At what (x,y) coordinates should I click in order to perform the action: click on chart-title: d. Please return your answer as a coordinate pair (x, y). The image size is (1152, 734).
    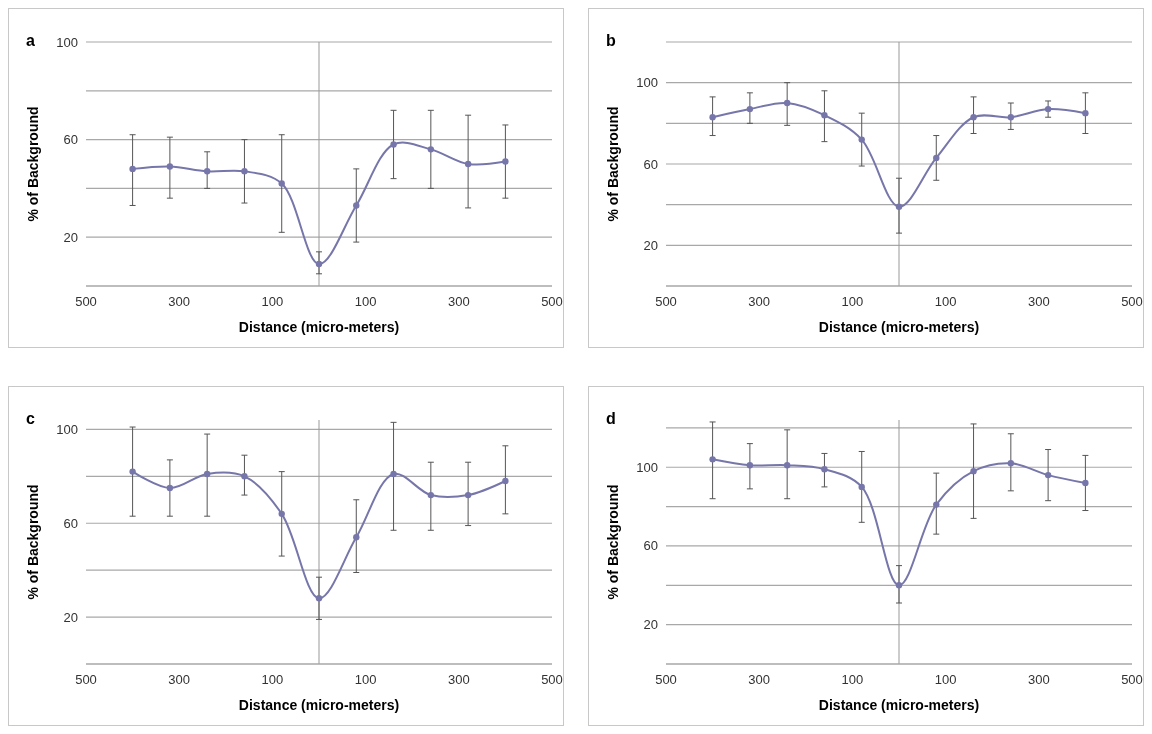
    Looking at the image, I should click on (611, 418).